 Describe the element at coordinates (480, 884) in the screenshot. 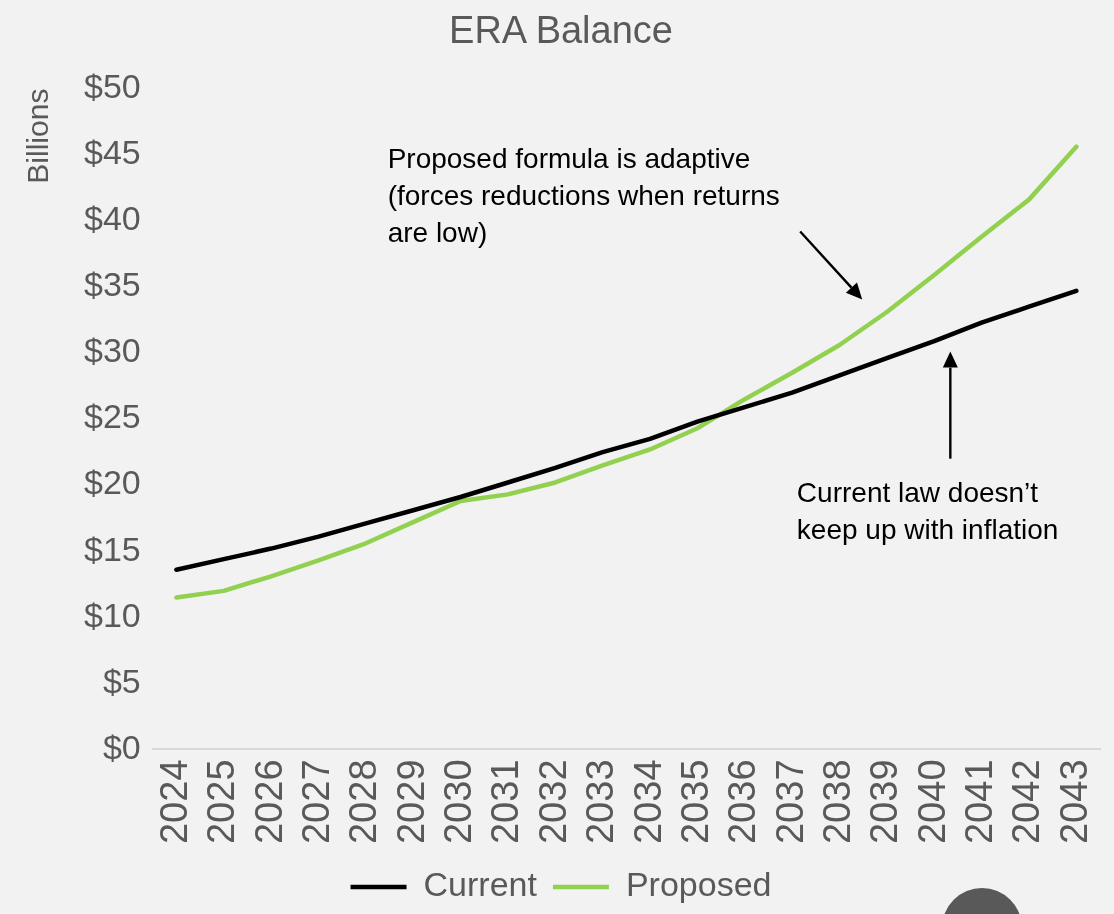

I see `legend-label: Current` at that location.